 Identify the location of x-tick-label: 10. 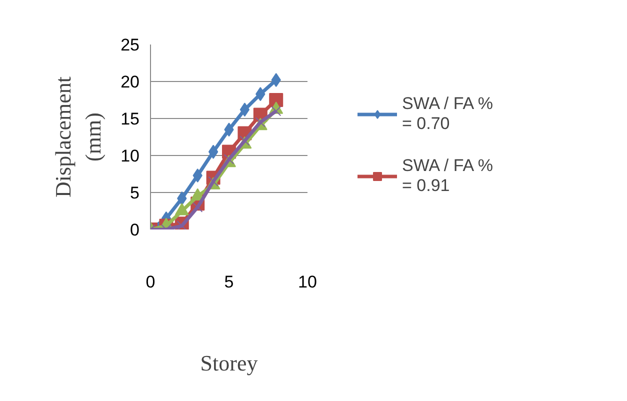
(307, 282).